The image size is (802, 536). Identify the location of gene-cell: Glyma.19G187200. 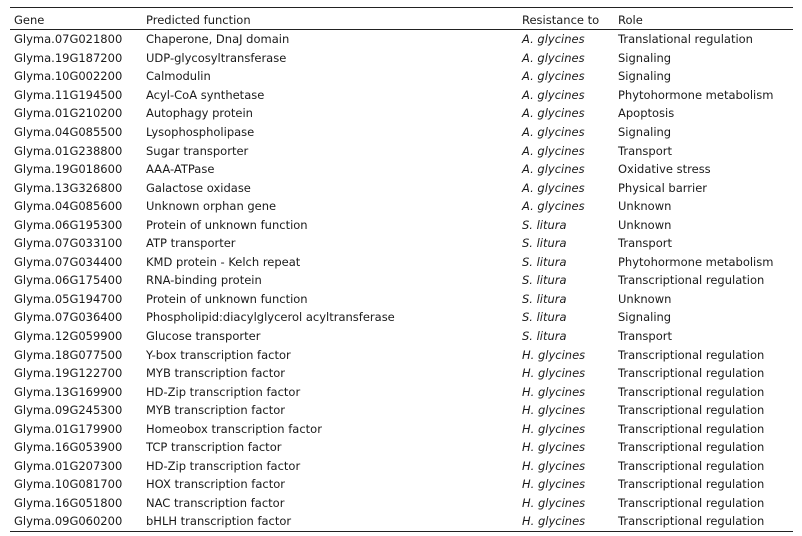
(68, 57).